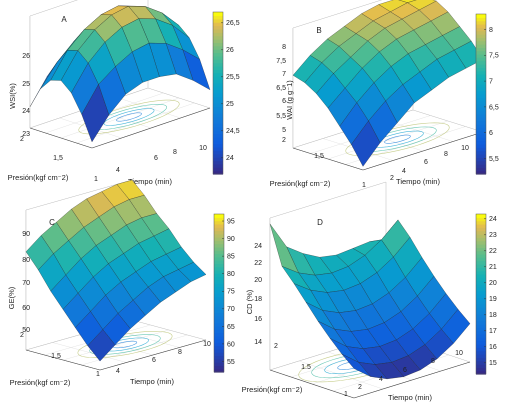 The image size is (524, 413). Describe the element at coordinates (63, 360) in the screenshot. I see `y-axis-line` at that location.